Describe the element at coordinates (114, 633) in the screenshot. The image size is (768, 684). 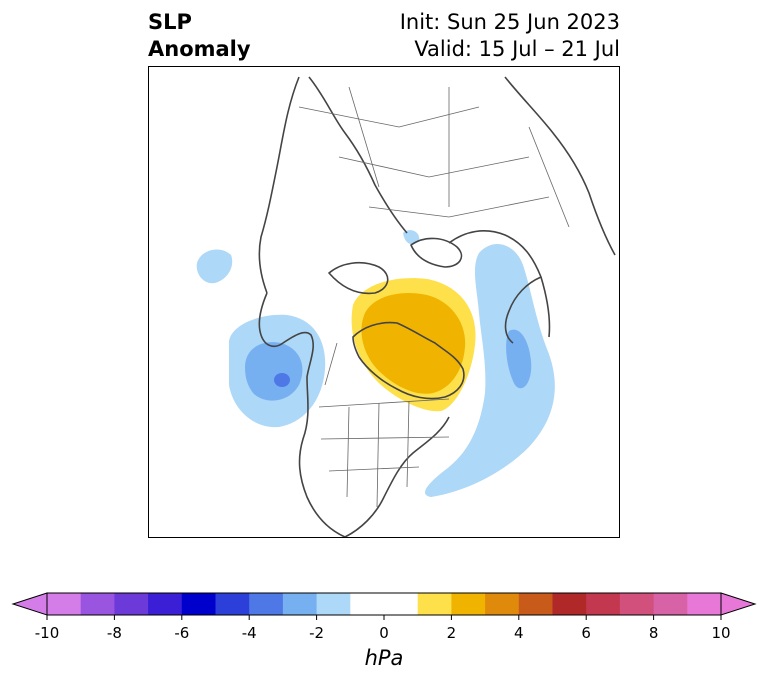
I see `colorbar-tick-label: -8` at that location.